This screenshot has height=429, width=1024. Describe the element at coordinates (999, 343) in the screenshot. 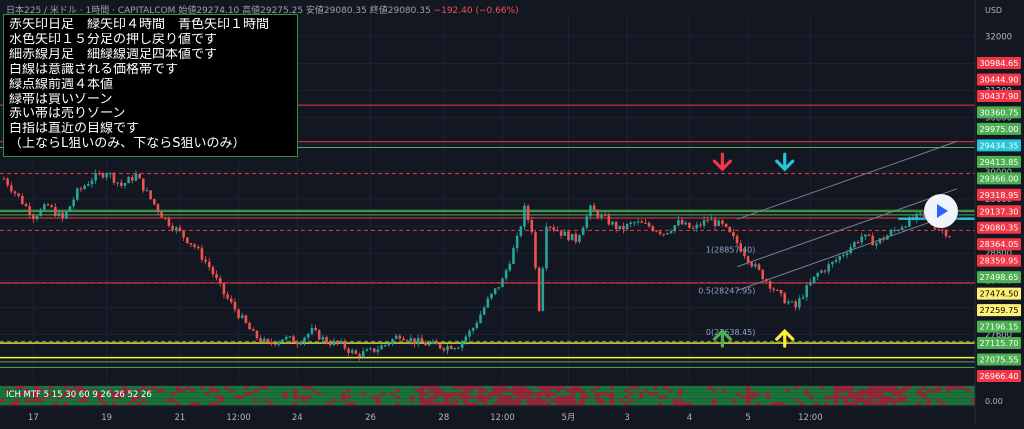

I see `price-tag: 27115.70` at that location.